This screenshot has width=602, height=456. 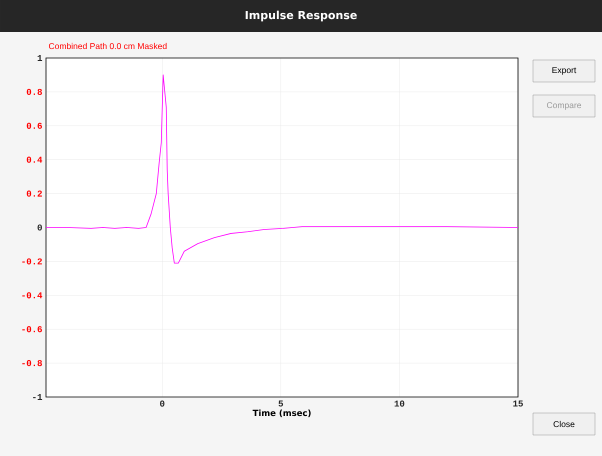 What do you see at coordinates (107, 46) in the screenshot?
I see `chart-subtitle: Combined Path 0.0 cm Masked` at bounding box center [107, 46].